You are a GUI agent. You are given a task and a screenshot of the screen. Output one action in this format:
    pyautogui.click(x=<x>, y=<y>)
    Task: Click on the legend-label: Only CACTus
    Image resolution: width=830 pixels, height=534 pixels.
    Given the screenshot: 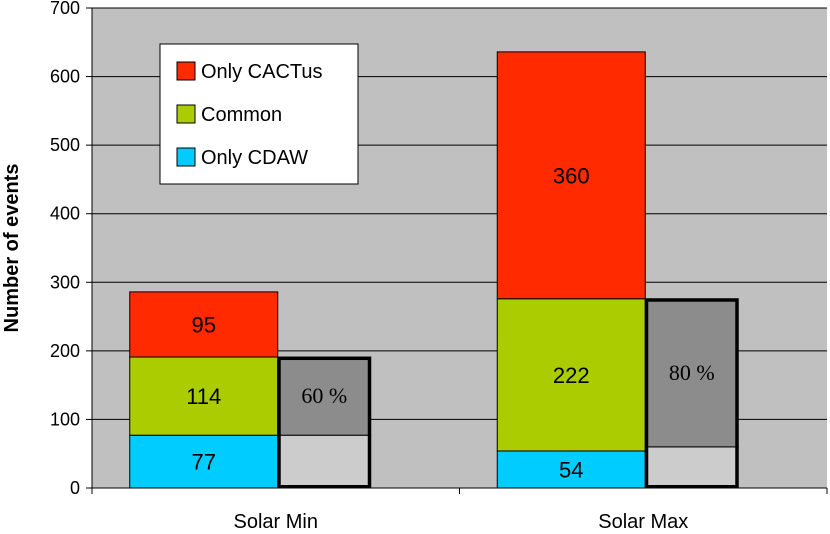 What is the action you would take?
    pyautogui.click(x=262, y=72)
    